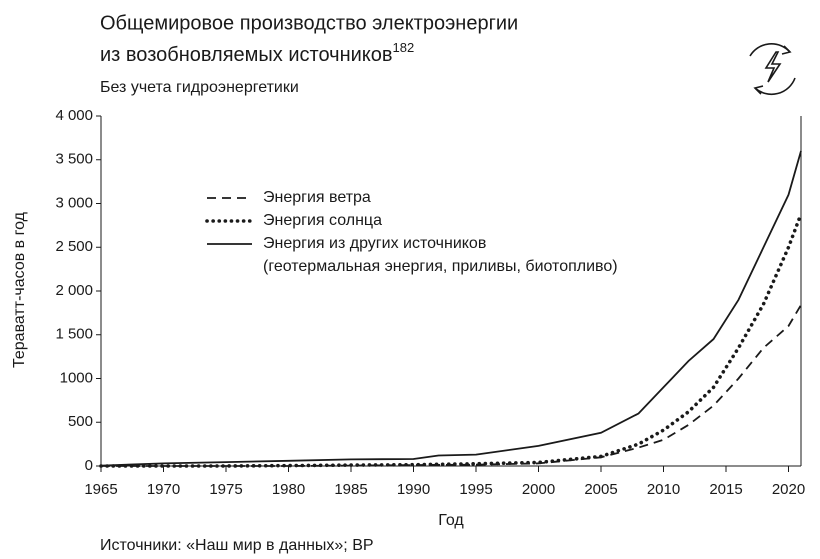  Describe the element at coordinates (89, 465) in the screenshot. I see `y-tick-label: 0` at that location.